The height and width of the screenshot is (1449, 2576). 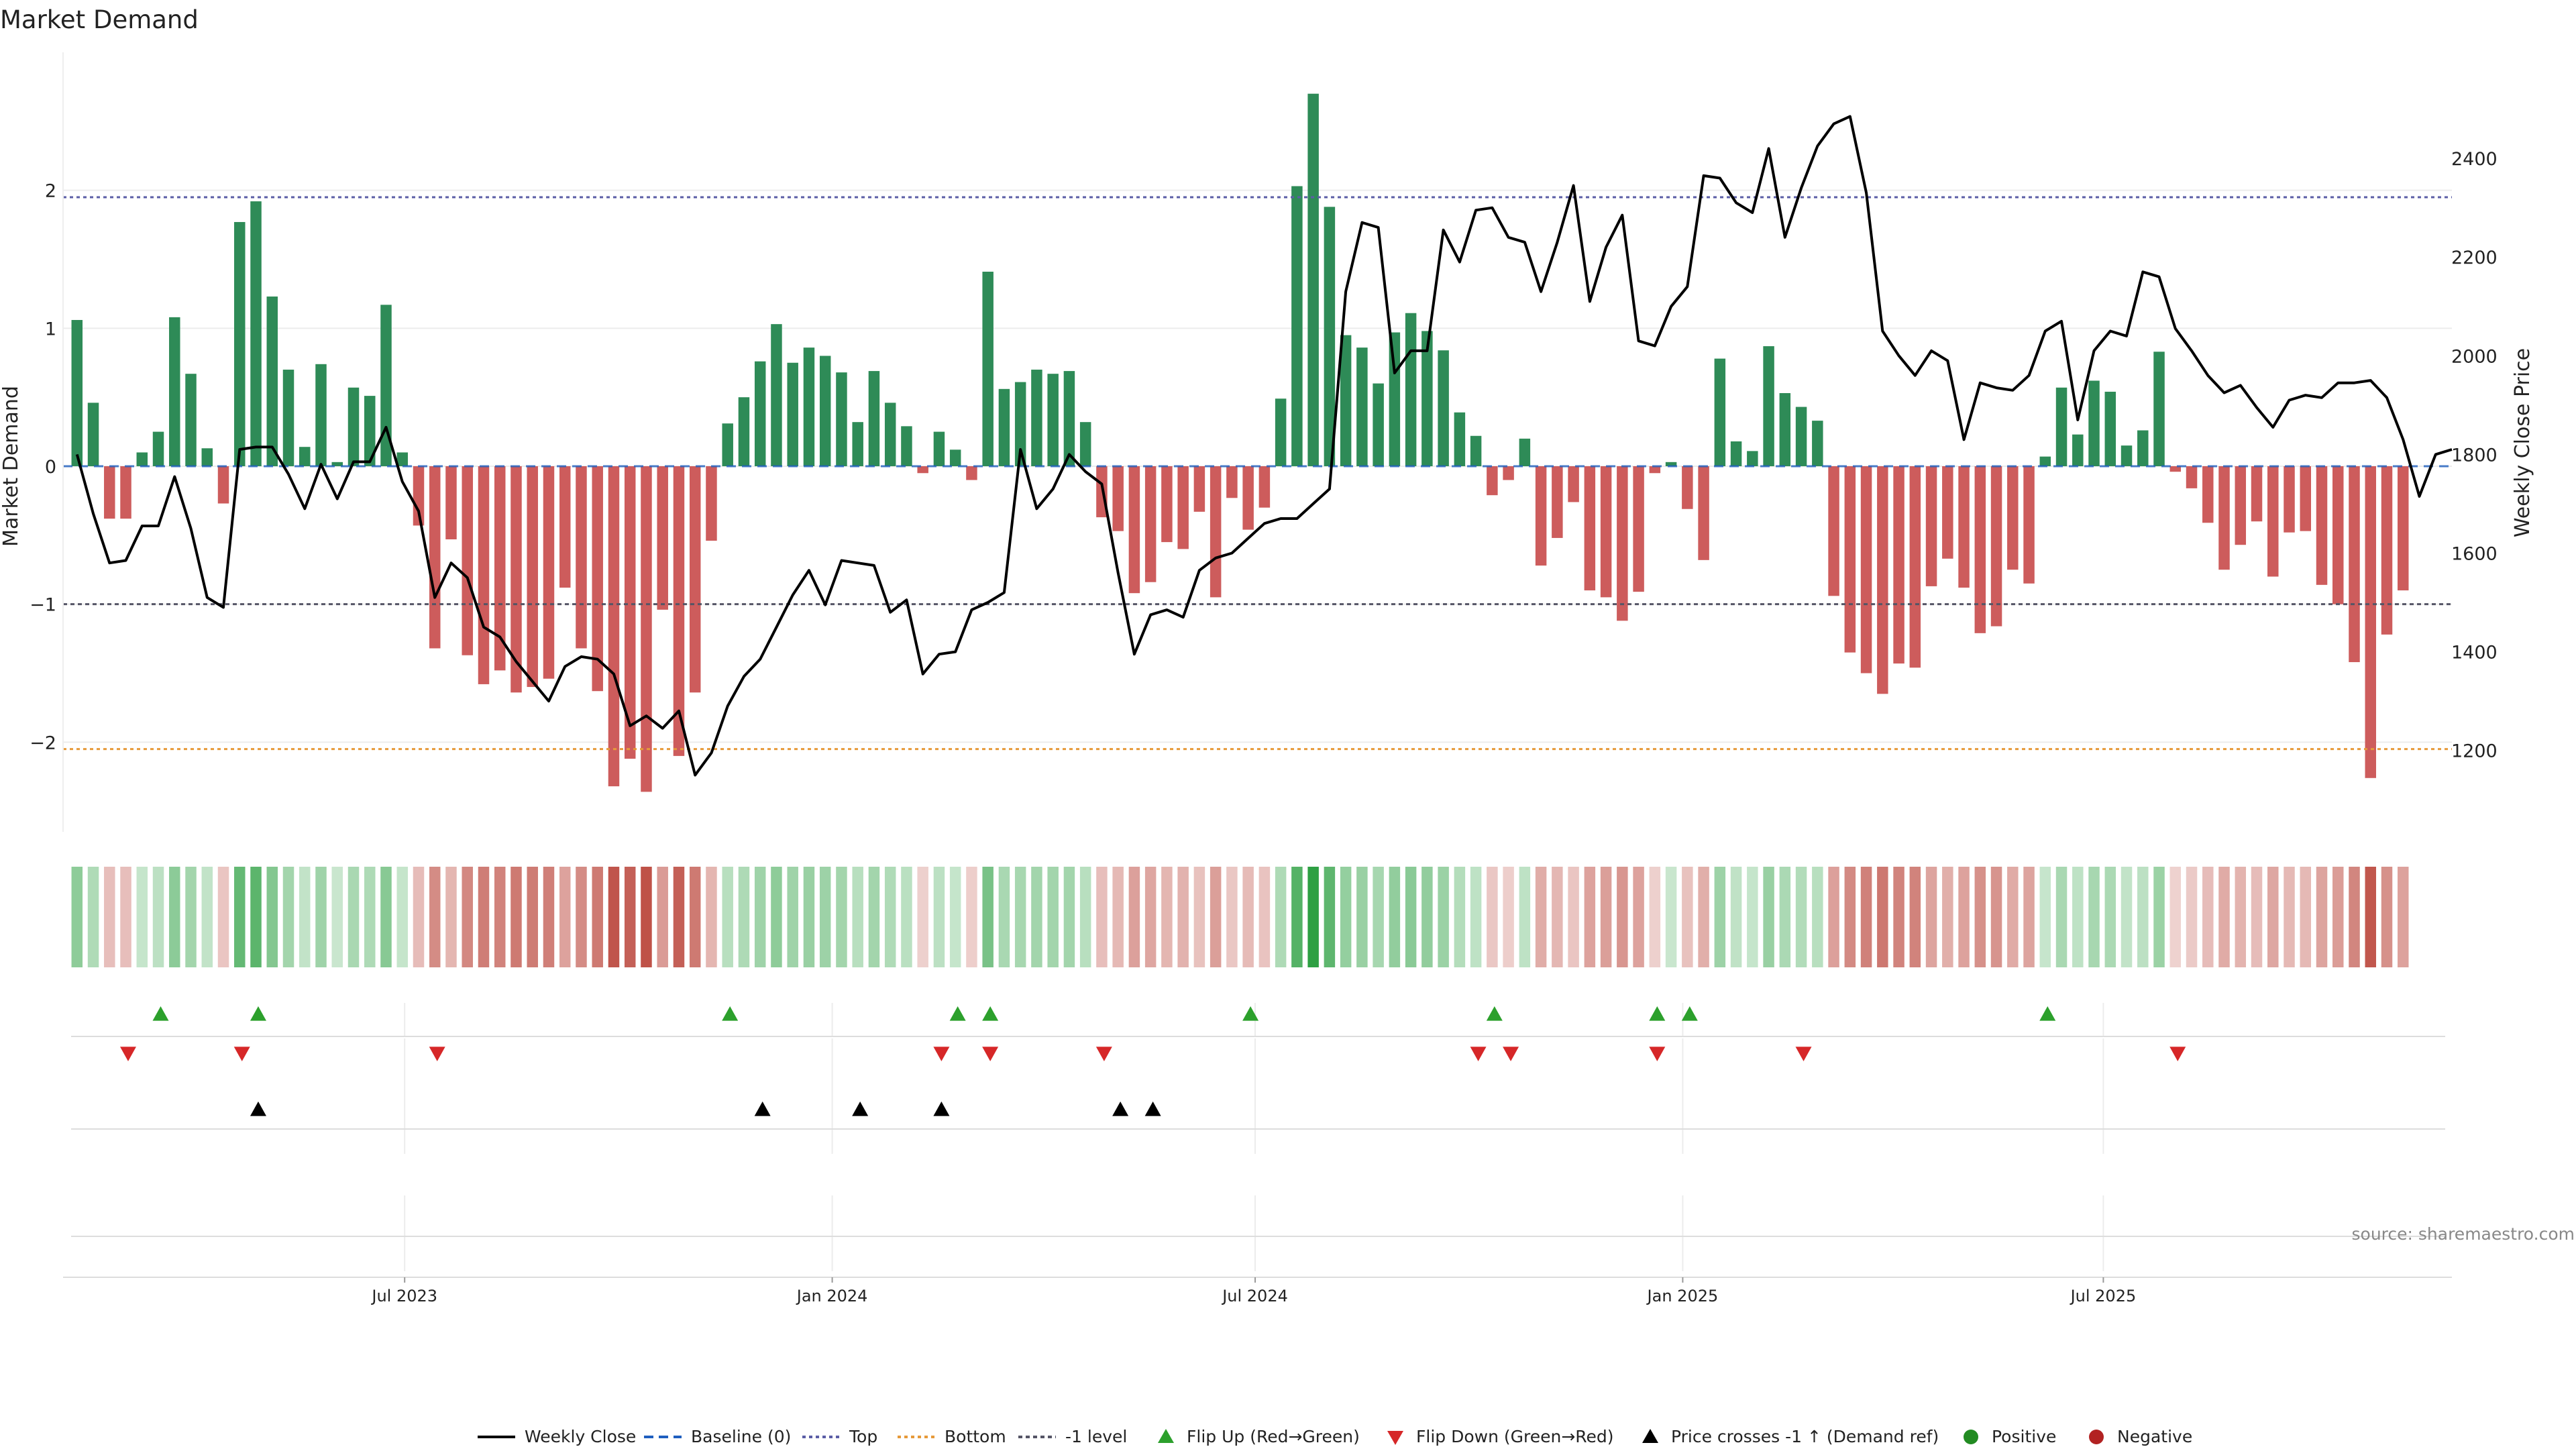 What do you see at coordinates (2024, 1436) in the screenshot?
I see `legend-label: Positive` at bounding box center [2024, 1436].